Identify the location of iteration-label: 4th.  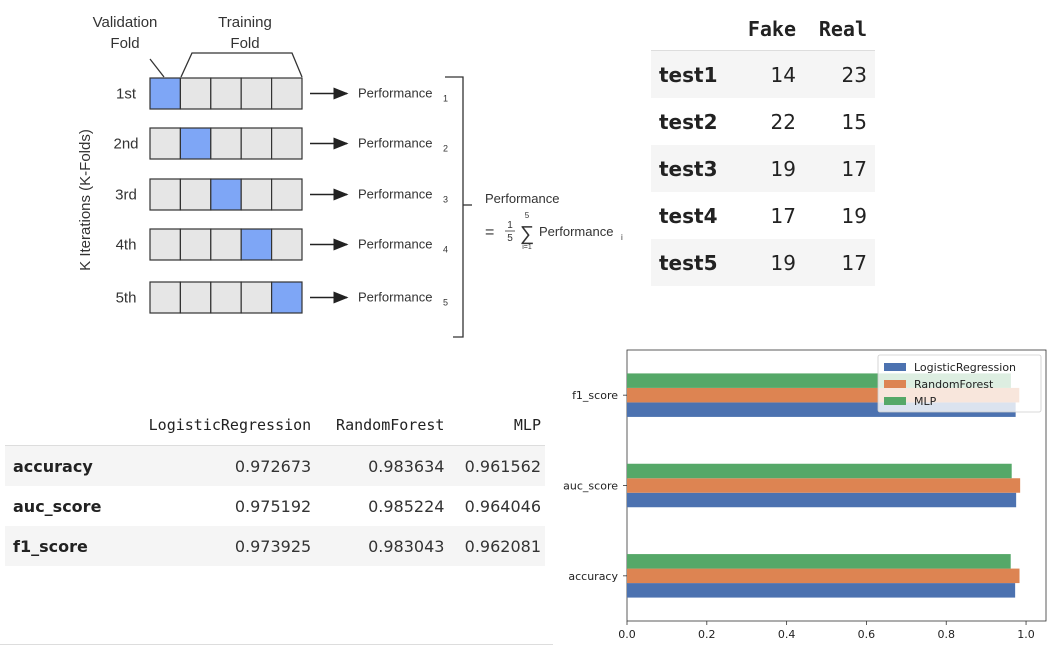
(126, 245).